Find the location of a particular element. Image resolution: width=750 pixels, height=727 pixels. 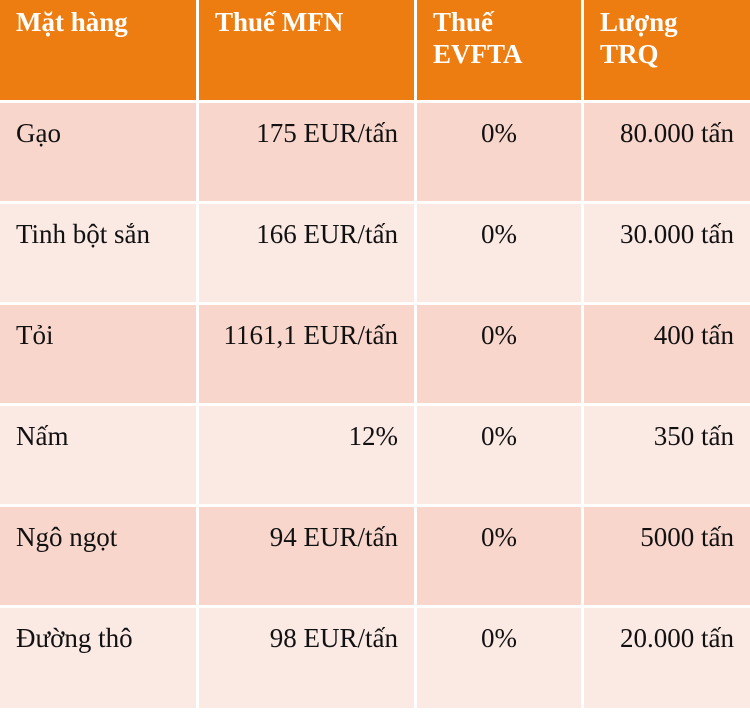

header-trq-quantity: Lượng TRQ is located at coordinates (667, 50).